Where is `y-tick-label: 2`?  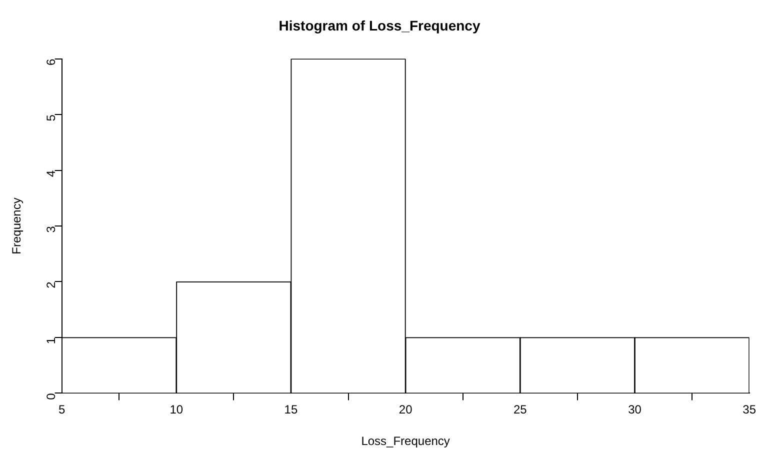 y-tick-label: 2 is located at coordinates (51, 284).